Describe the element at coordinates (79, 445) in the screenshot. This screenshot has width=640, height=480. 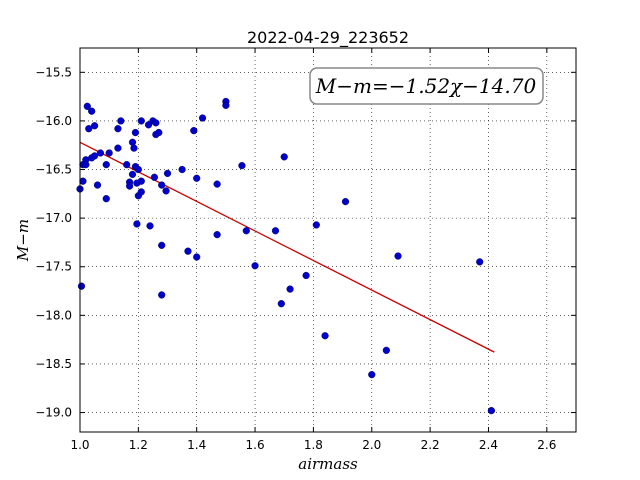
I see `x-tick-label: 1.0` at that location.